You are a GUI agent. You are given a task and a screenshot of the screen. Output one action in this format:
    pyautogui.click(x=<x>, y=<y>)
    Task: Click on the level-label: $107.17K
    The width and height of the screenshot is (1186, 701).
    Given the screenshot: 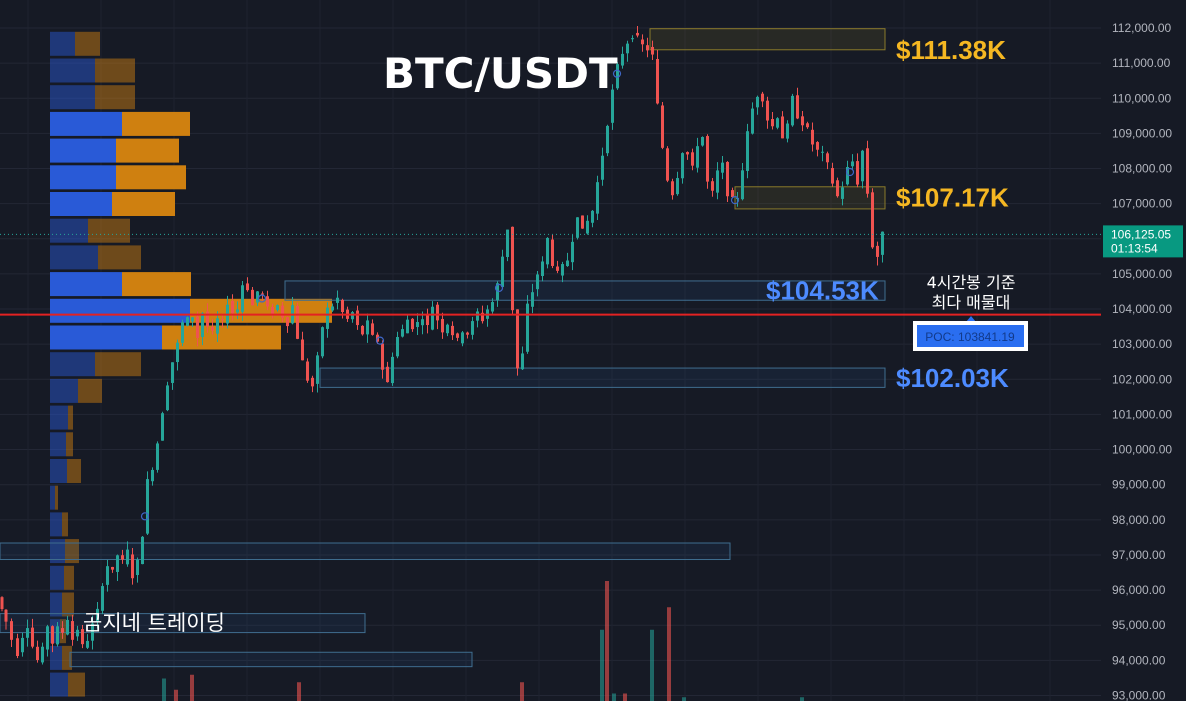 What is the action you would take?
    pyautogui.click(x=952, y=198)
    